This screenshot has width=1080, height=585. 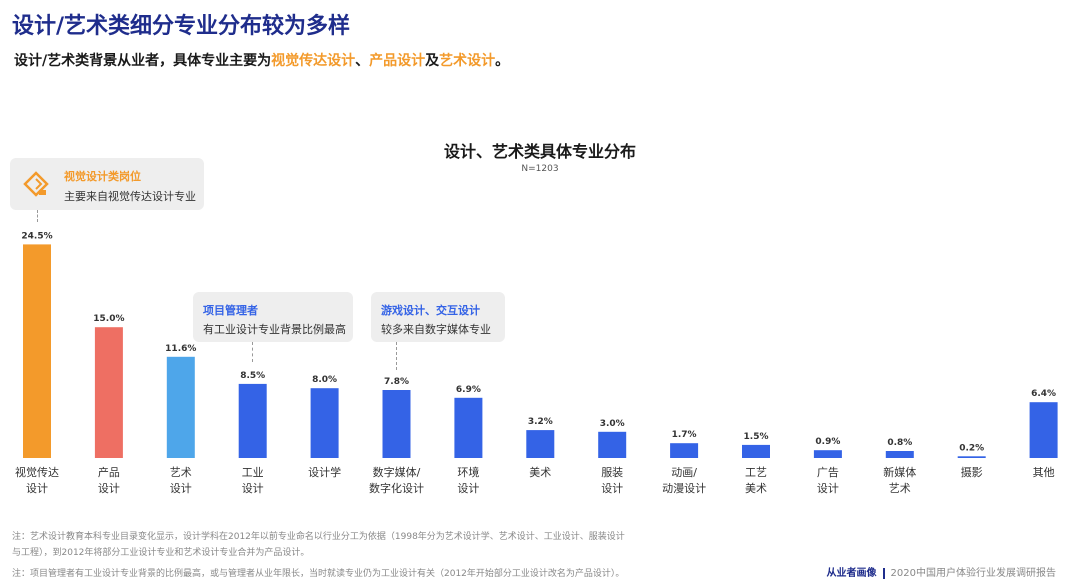 I want to click on category-label-1-1: 设计, so click(x=109, y=488).